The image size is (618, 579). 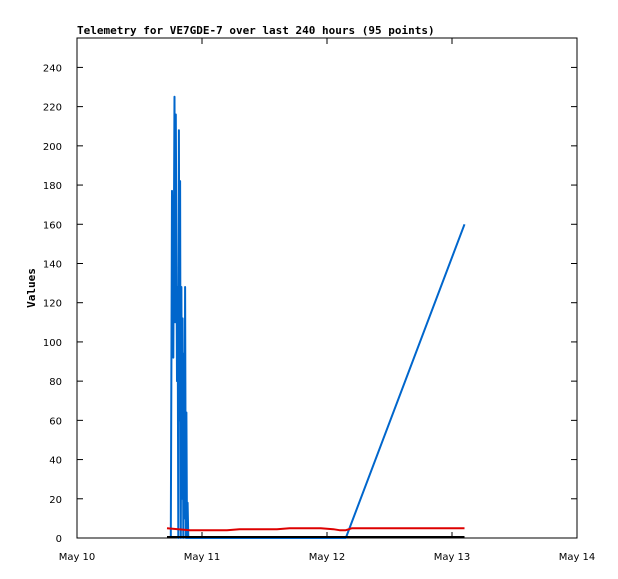 What do you see at coordinates (52, 147) in the screenshot?
I see `y-tick-label: 200` at bounding box center [52, 147].